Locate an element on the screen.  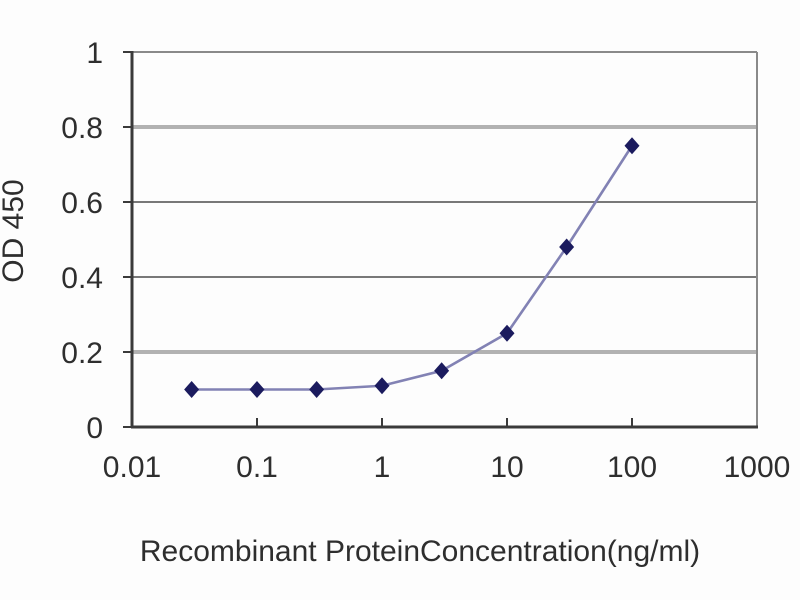
y-tick-label: 1 is located at coordinates (94, 53).